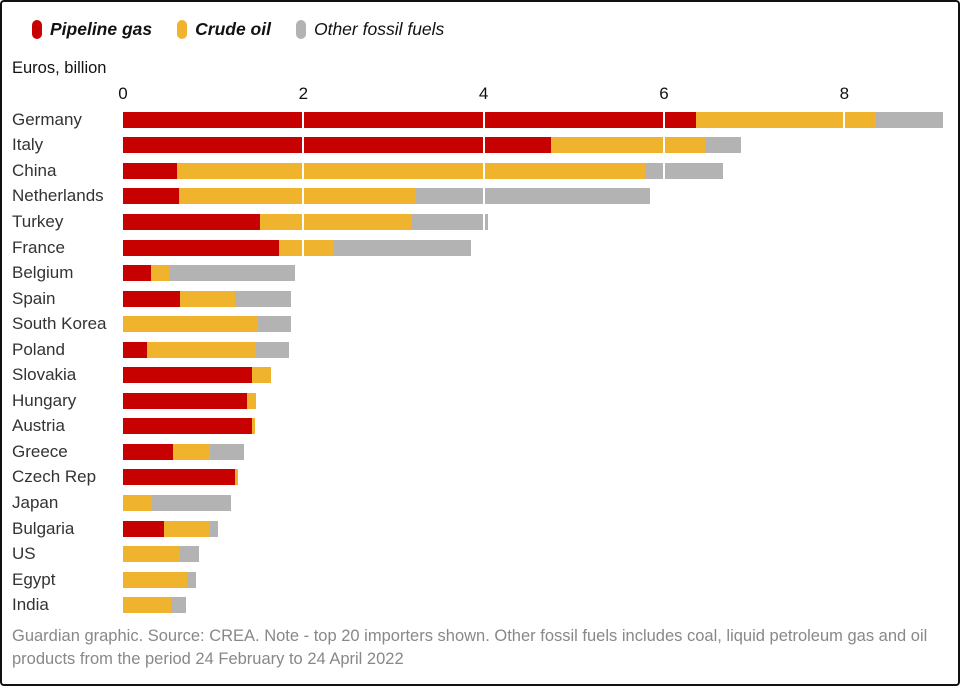 This screenshot has height=686, width=960. I want to click on chart-row: Hungary, so click(480, 401).